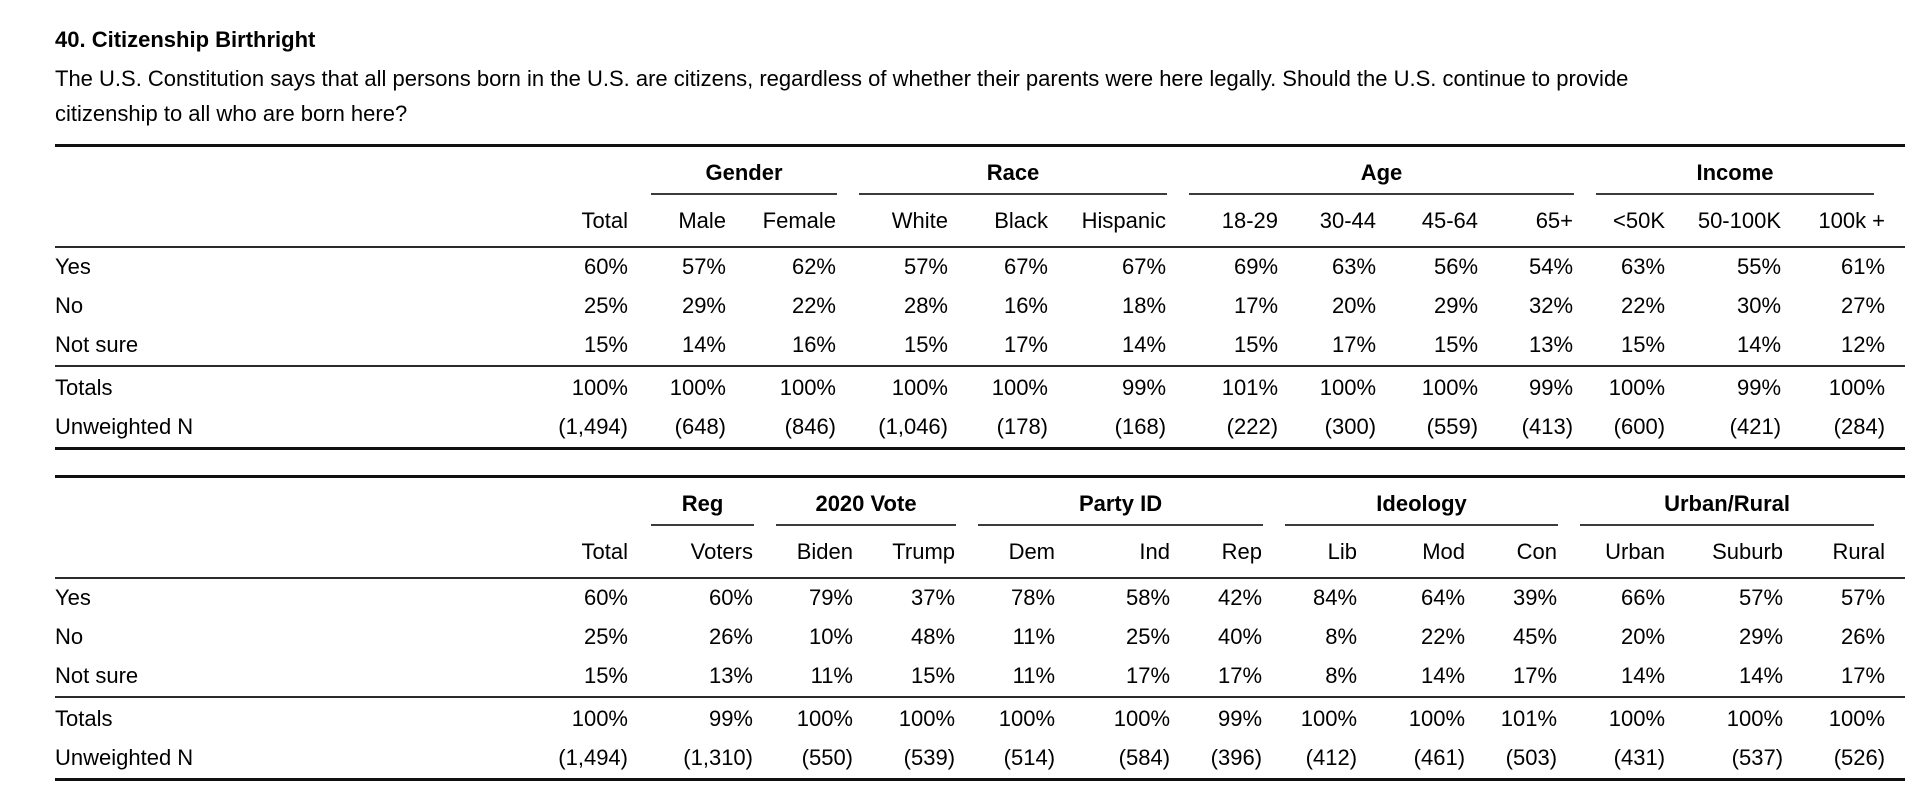  I want to click on group-header: Income, so click(1745, 170).